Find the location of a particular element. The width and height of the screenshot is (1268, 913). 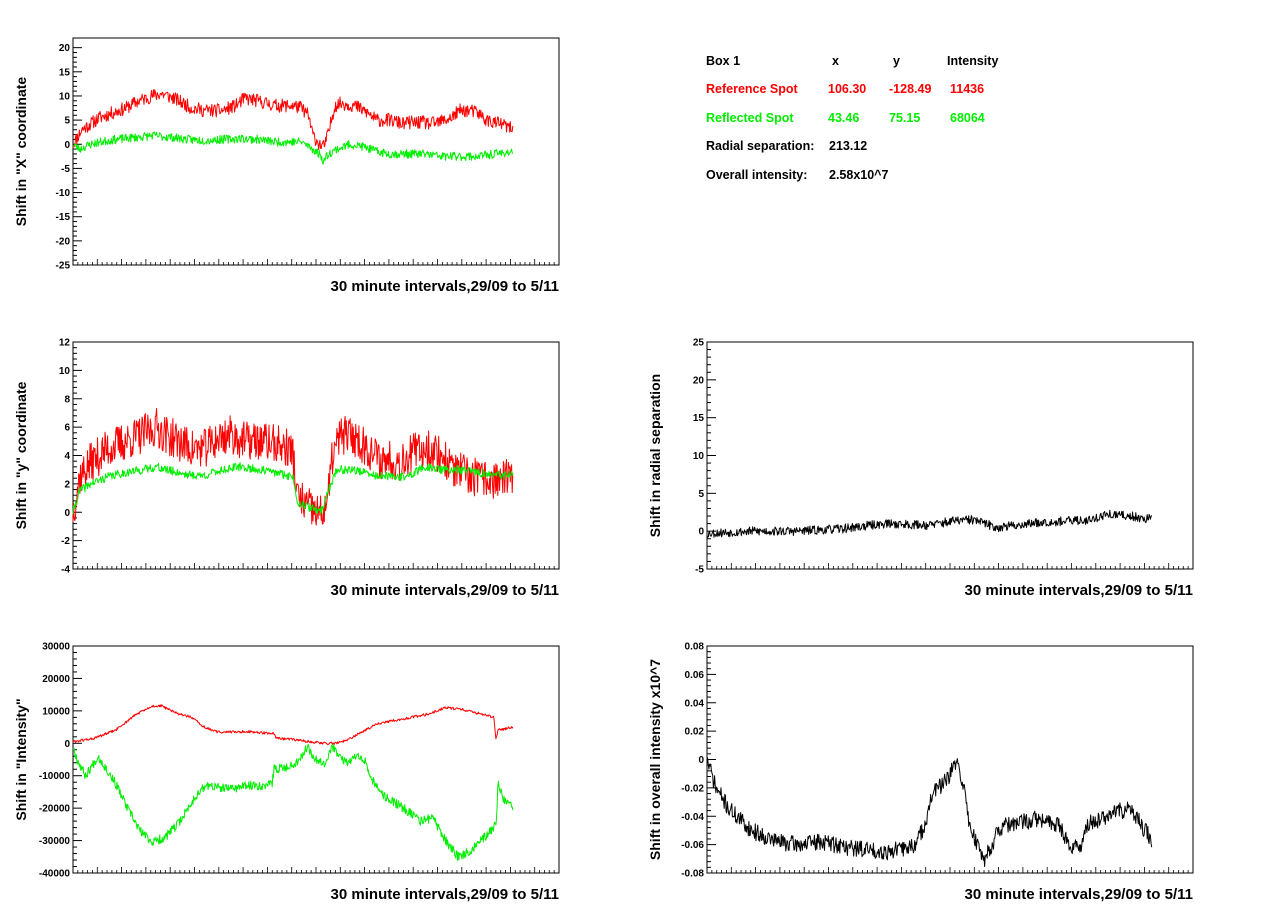

overall-value: 2.58x10^7 is located at coordinates (859, 175).